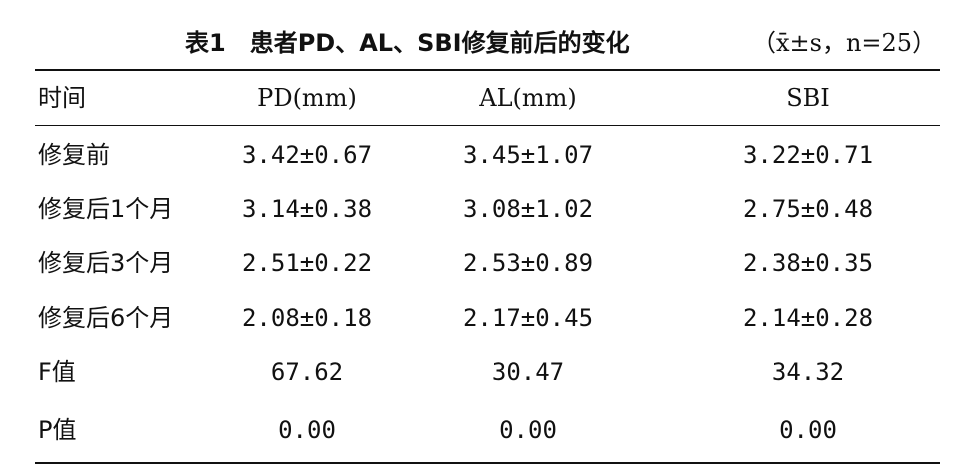  I want to click on table-cell: 34.32, so click(808, 372).